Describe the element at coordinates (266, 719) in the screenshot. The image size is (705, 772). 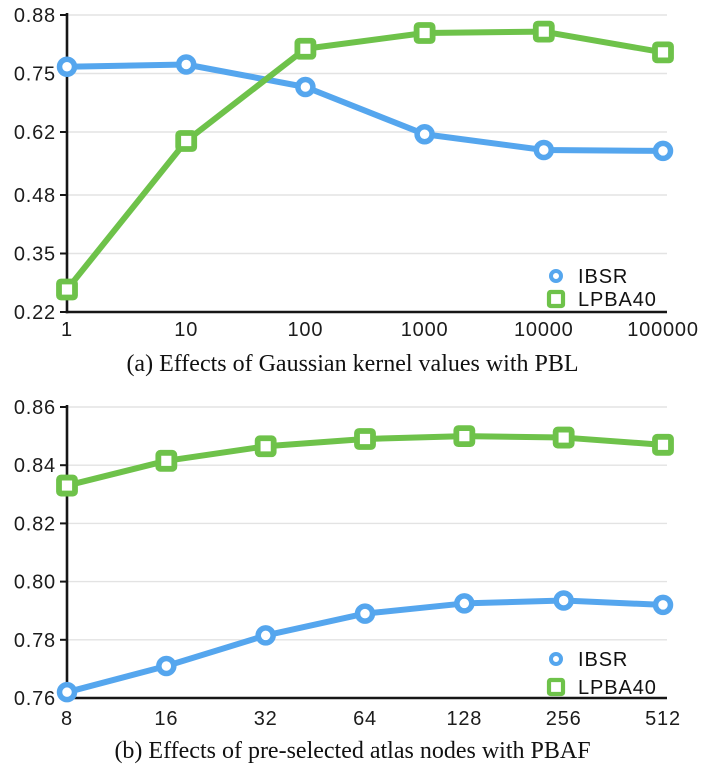
I see `x-tick-label: 32` at that location.